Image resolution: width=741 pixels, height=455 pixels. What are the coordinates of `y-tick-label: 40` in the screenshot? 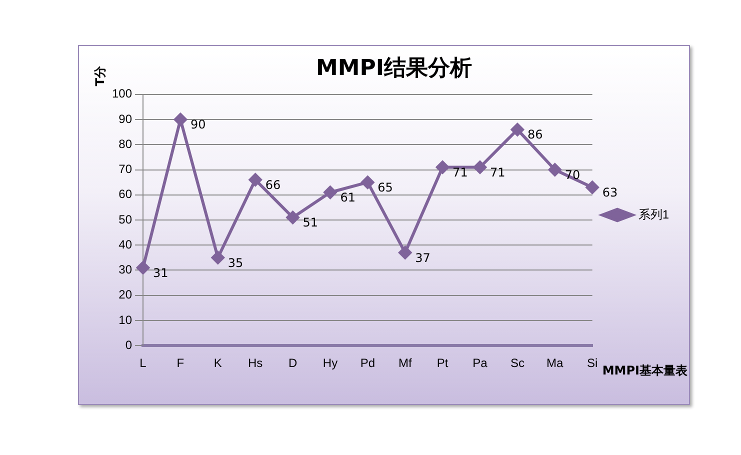 It's located at (125, 244).